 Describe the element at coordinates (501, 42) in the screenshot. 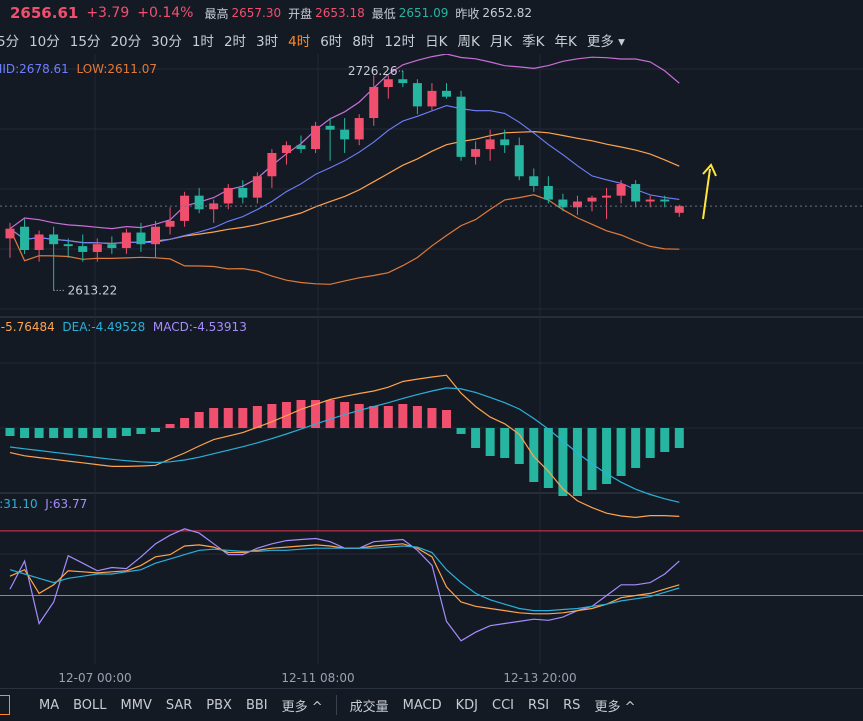

I see `period-tab-14: 月K` at that location.